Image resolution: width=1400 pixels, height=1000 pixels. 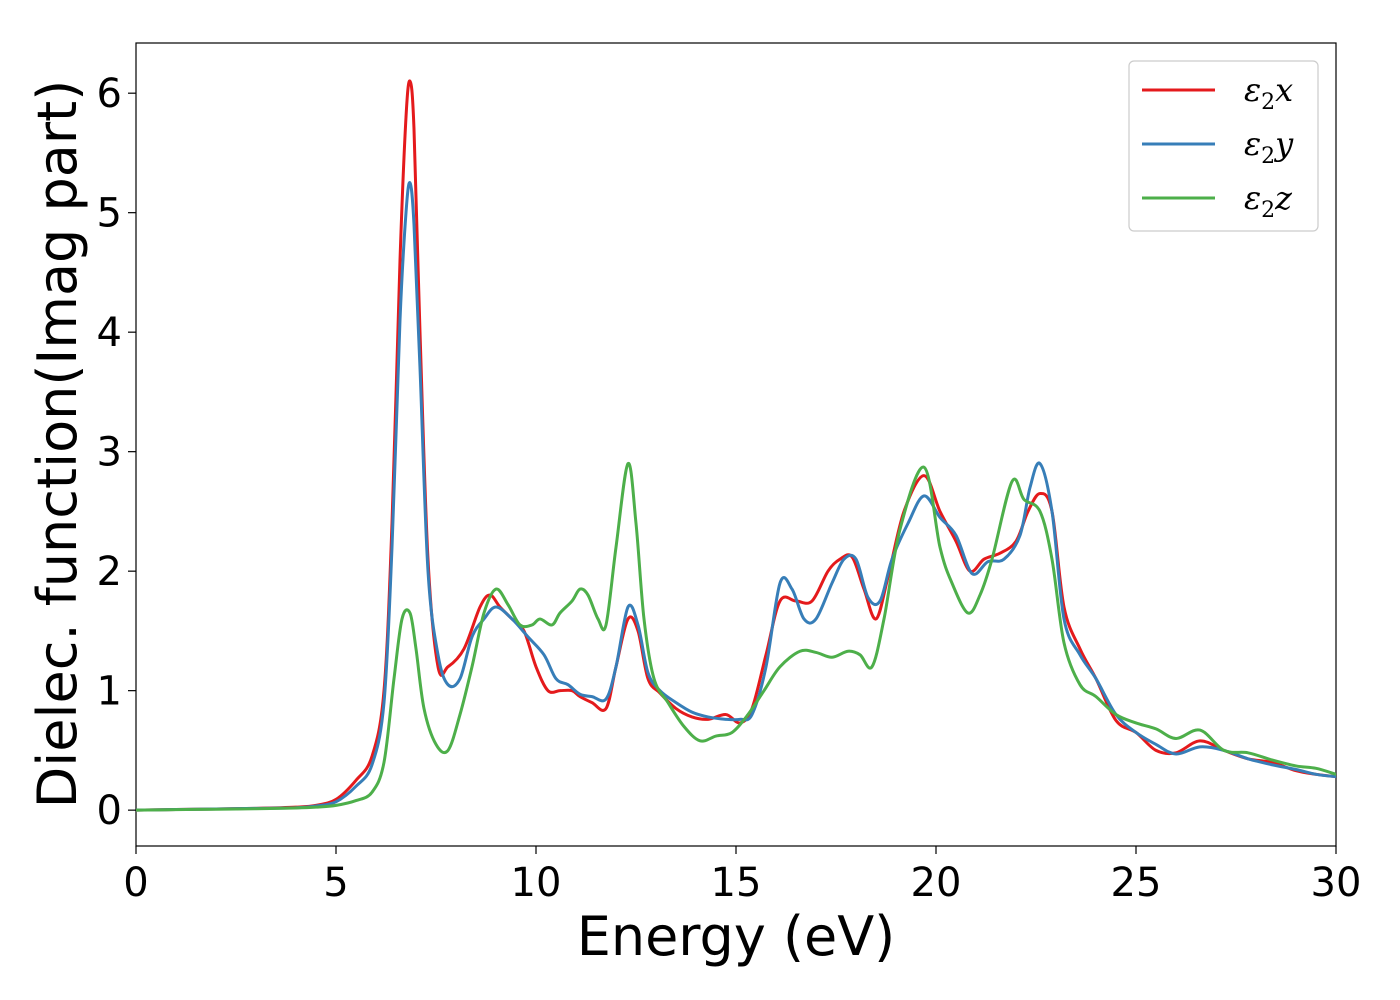 I want to click on legend-box, so click(x=1223, y=146).